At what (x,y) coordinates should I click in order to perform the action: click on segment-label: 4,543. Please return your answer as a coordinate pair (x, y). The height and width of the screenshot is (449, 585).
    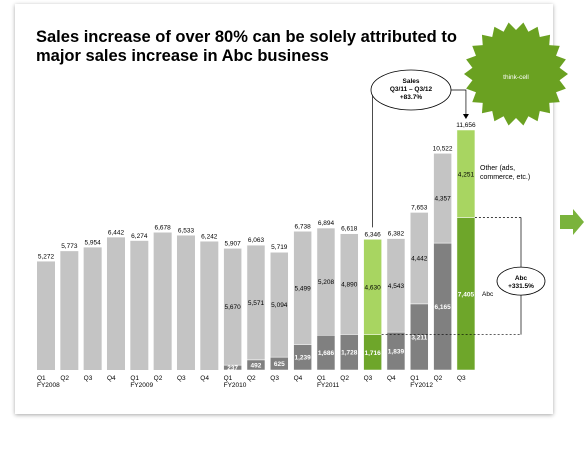
    Looking at the image, I should click on (396, 286).